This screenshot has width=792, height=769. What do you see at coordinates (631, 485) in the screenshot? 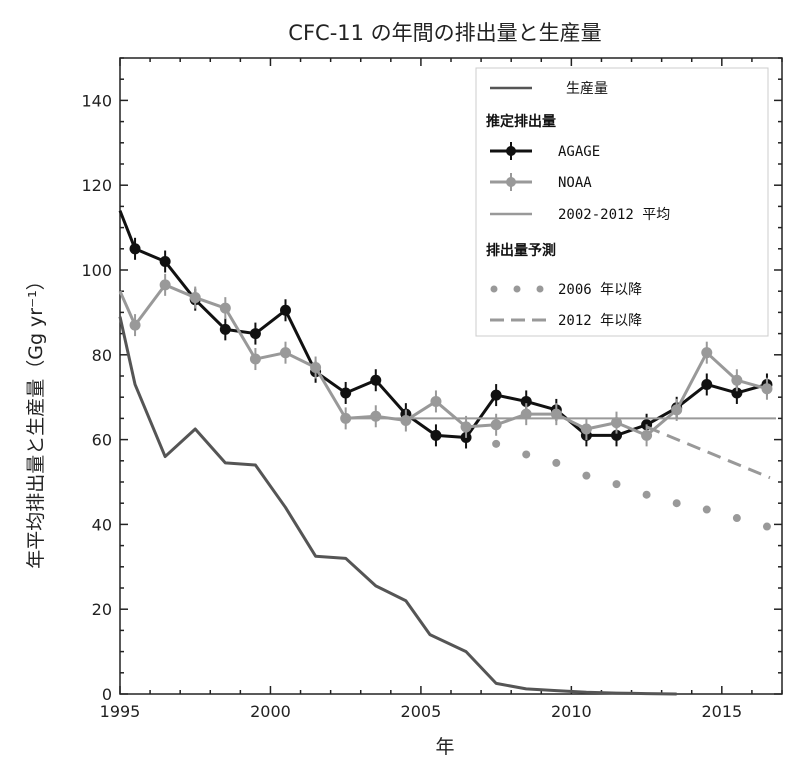
I see `series-4-2006` at bounding box center [631, 485].